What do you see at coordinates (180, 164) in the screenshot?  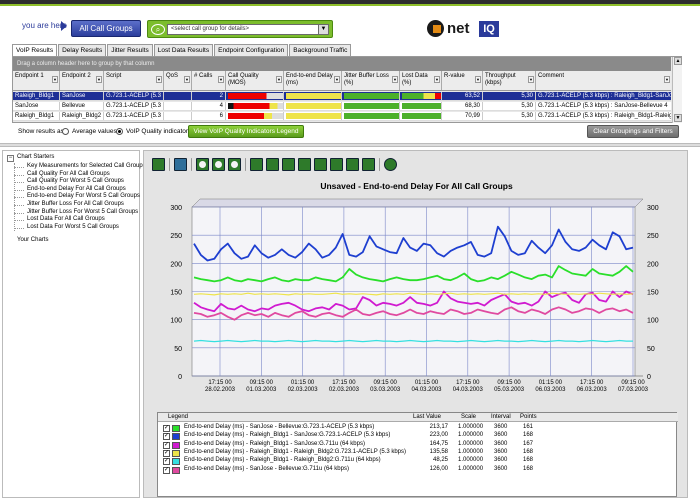 I see `chart-properties-icon` at bounding box center [180, 164].